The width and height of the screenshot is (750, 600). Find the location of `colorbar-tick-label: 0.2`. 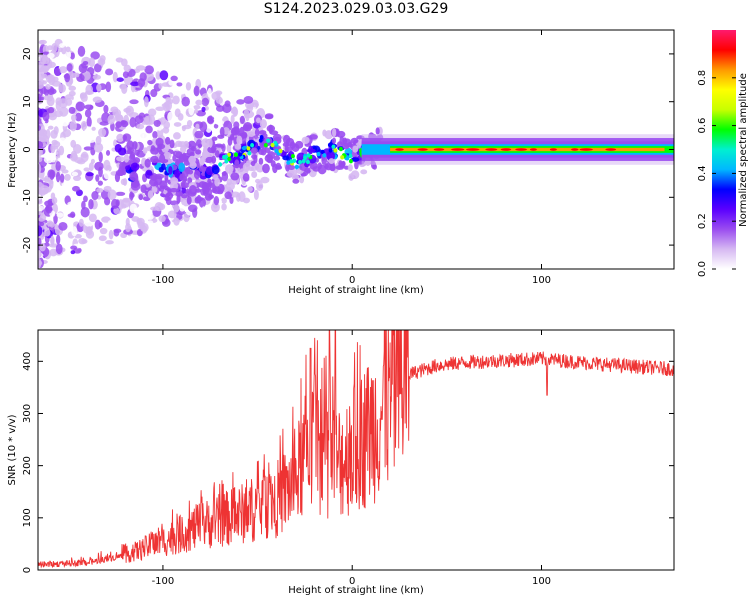

colorbar-tick-label: 0.2 is located at coordinates (702, 221).